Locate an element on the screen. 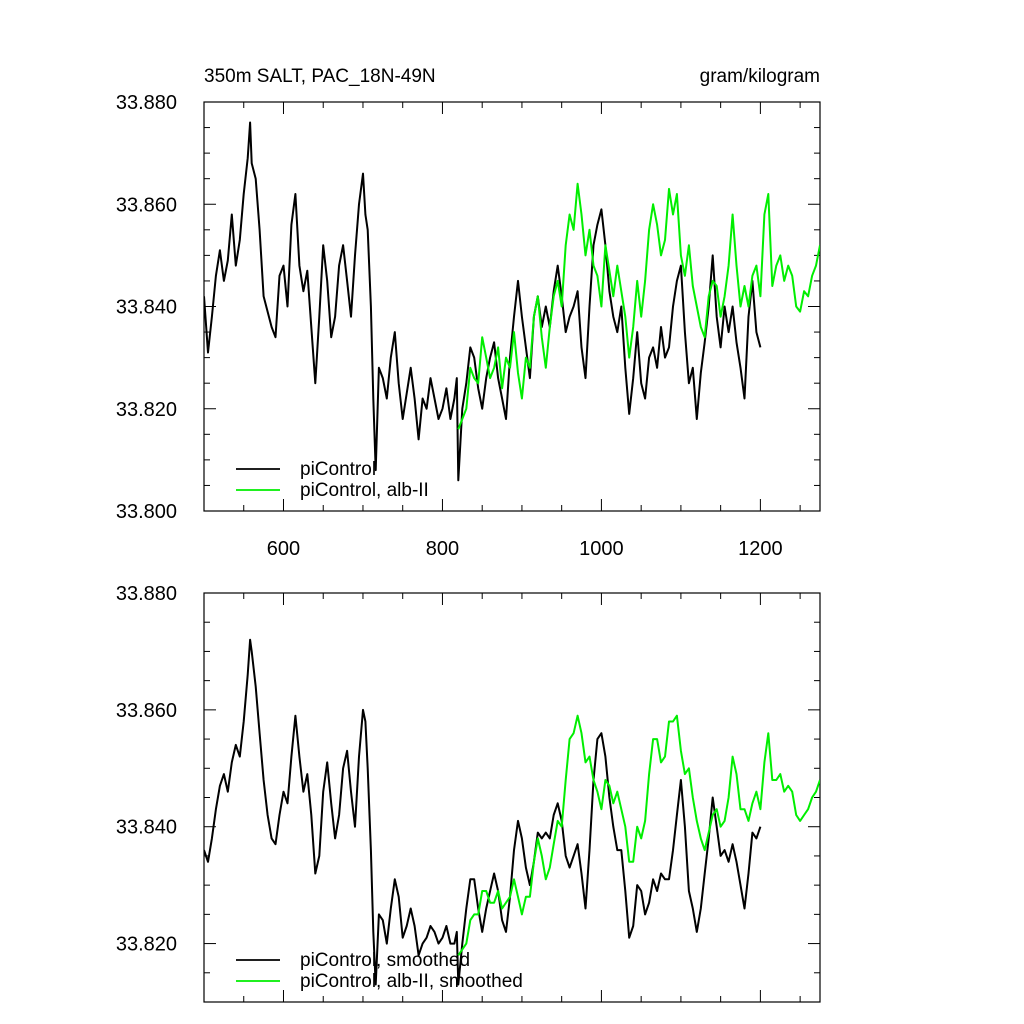 The width and height of the screenshot is (1024, 1024). chart-units: gram/kilogram is located at coordinates (760, 76).